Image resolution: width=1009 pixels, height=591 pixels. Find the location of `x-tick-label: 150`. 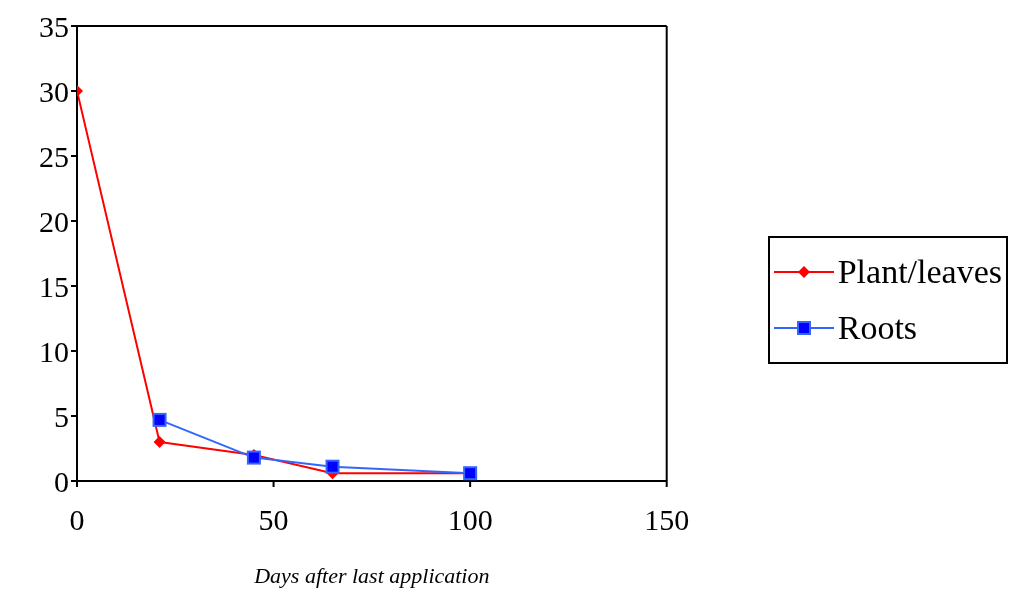

x-tick-label: 150 is located at coordinates (667, 520).